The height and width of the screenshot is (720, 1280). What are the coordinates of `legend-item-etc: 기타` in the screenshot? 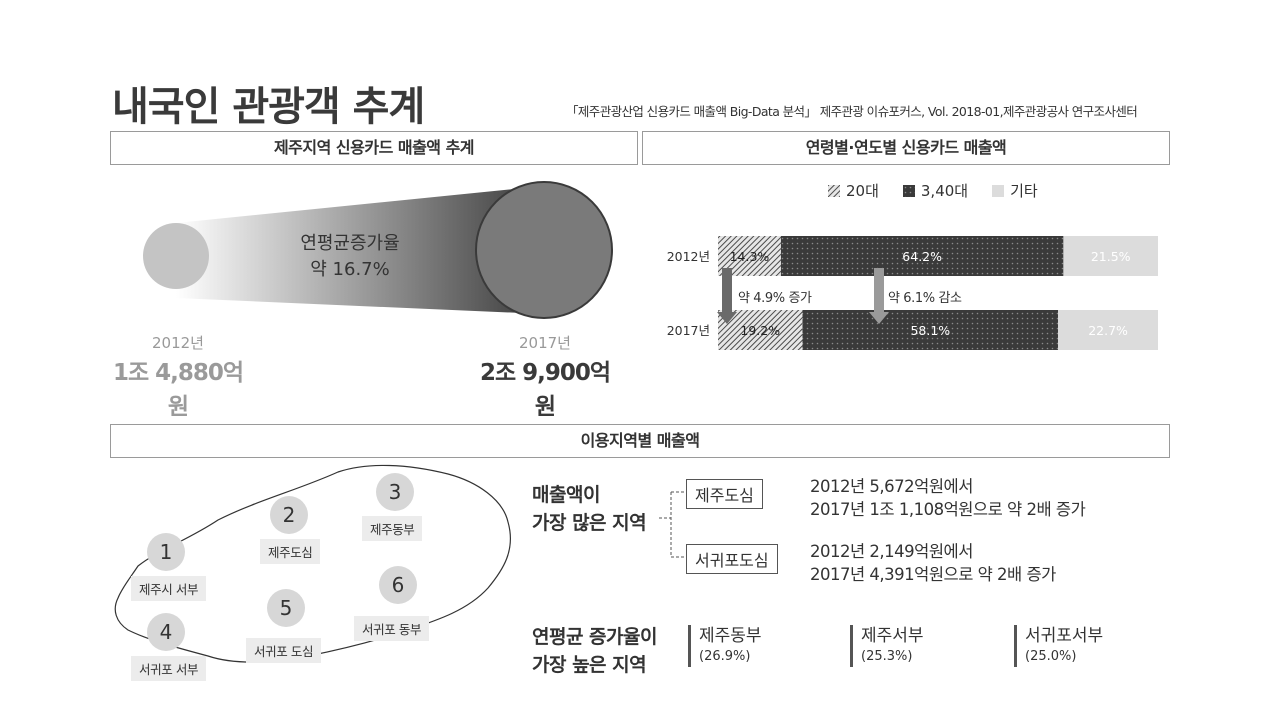 It's located at (1015, 190).